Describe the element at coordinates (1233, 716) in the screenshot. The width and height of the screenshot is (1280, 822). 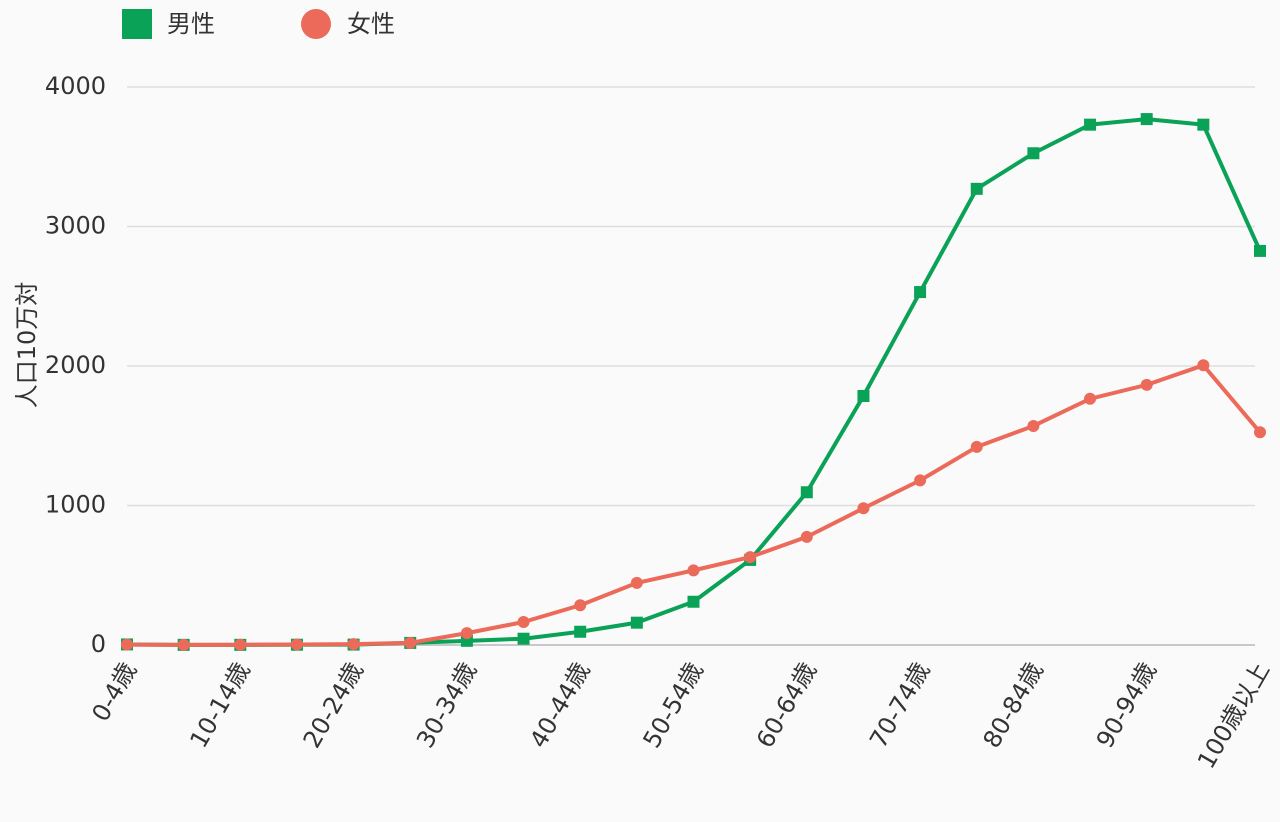
I see `x-tick-label: 100歳以上` at that location.